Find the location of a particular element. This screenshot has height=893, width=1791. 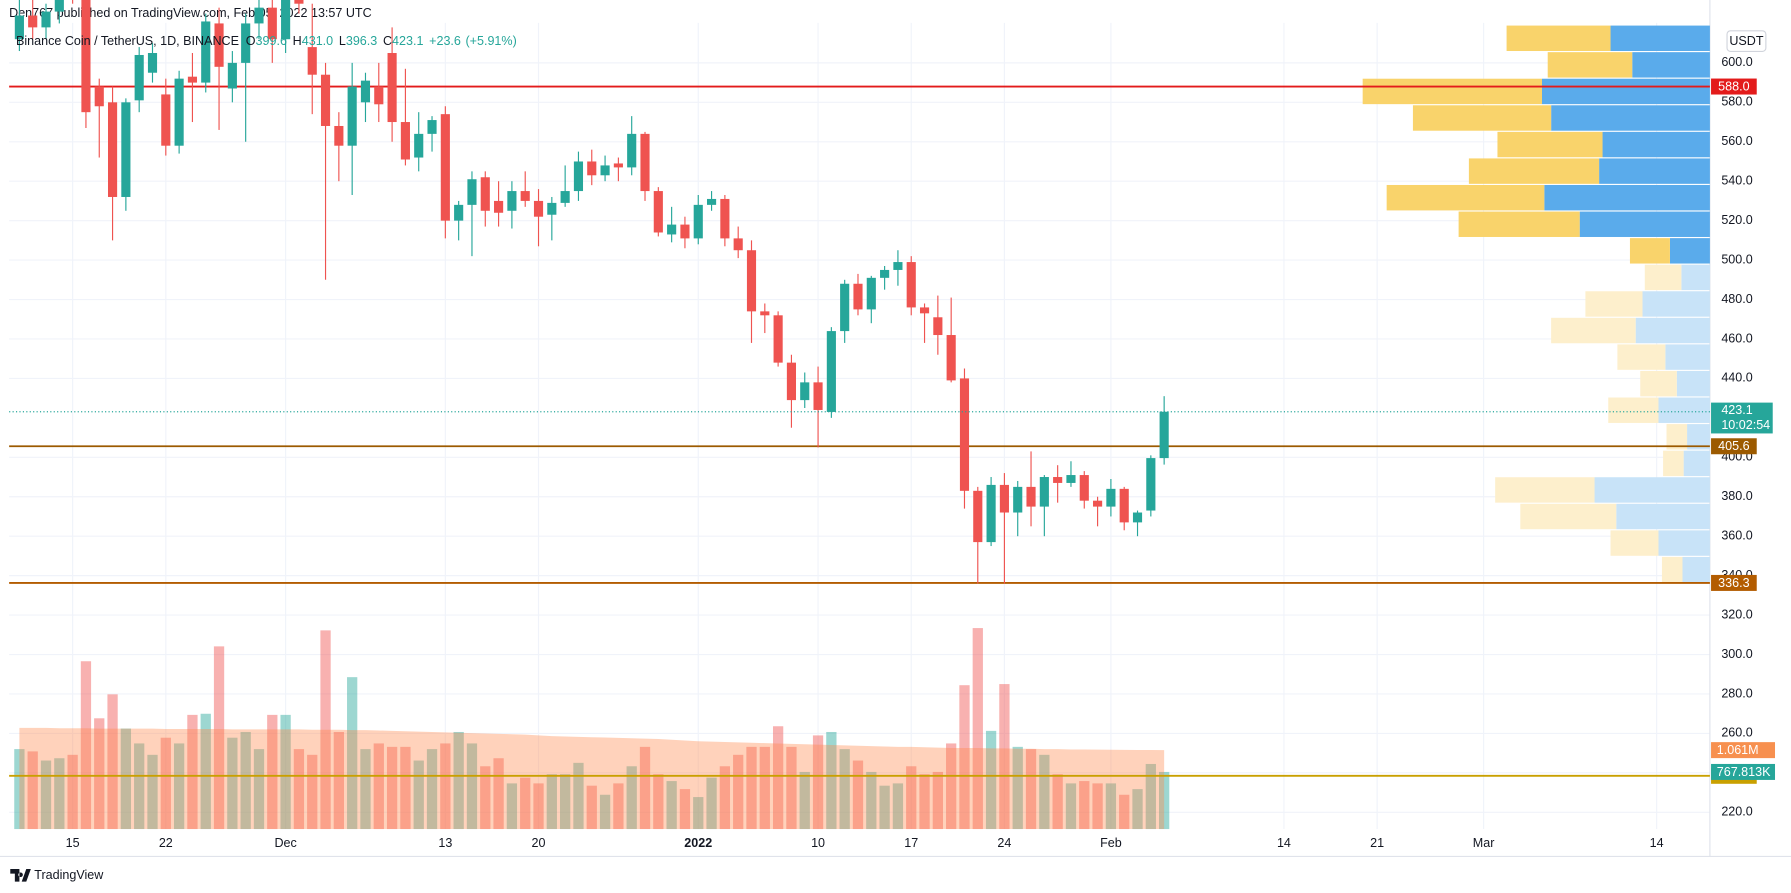

y-tick-label: 360.0 is located at coordinates (1736, 536).